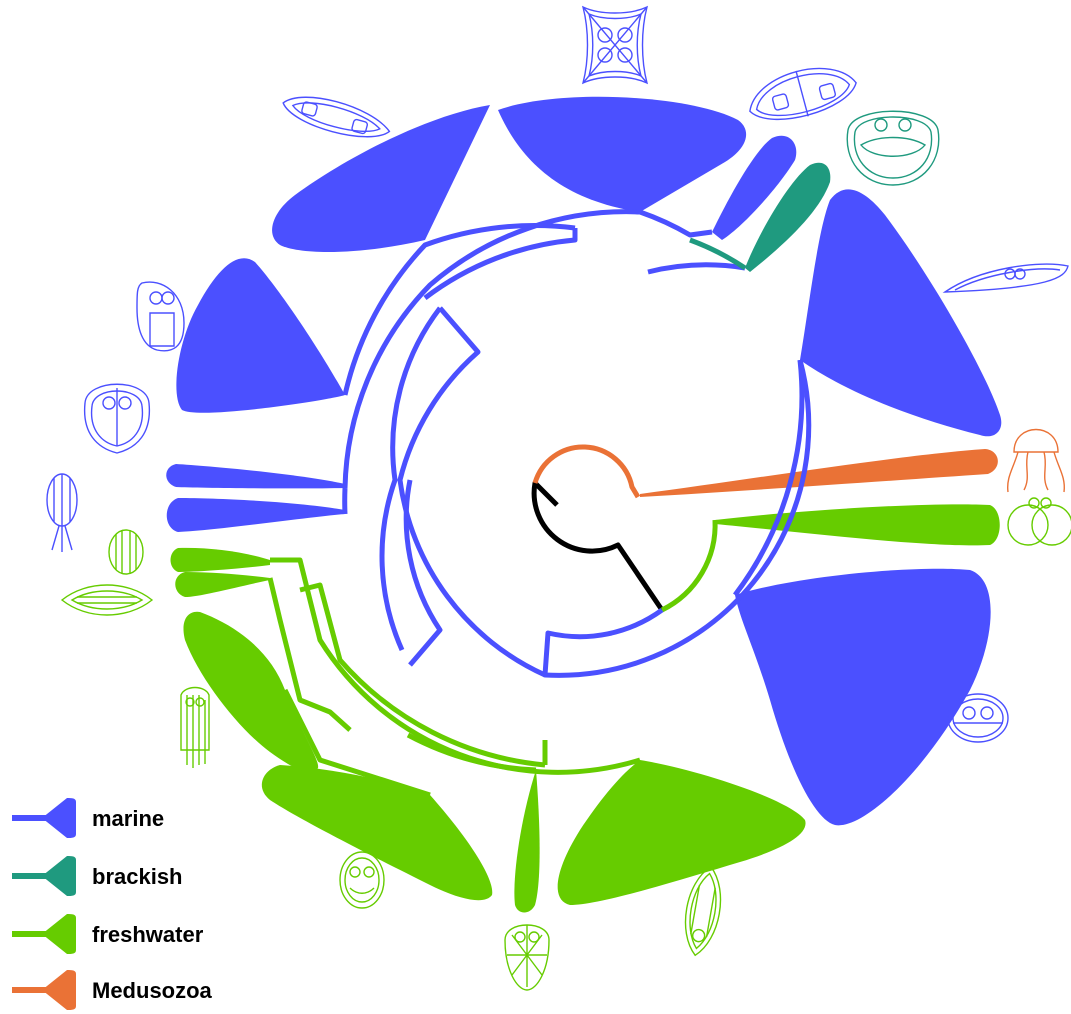 This screenshot has height=1014, width=1071. I want to click on square-spore-icon, so click(615, 45).